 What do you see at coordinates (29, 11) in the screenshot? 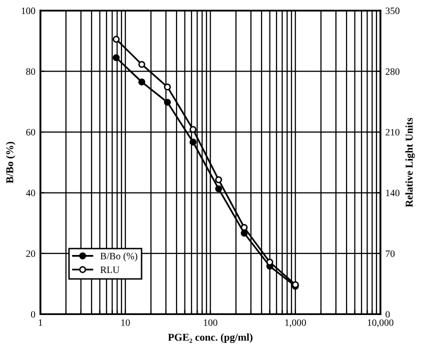
I see `y-tick-label: 100` at bounding box center [29, 11].